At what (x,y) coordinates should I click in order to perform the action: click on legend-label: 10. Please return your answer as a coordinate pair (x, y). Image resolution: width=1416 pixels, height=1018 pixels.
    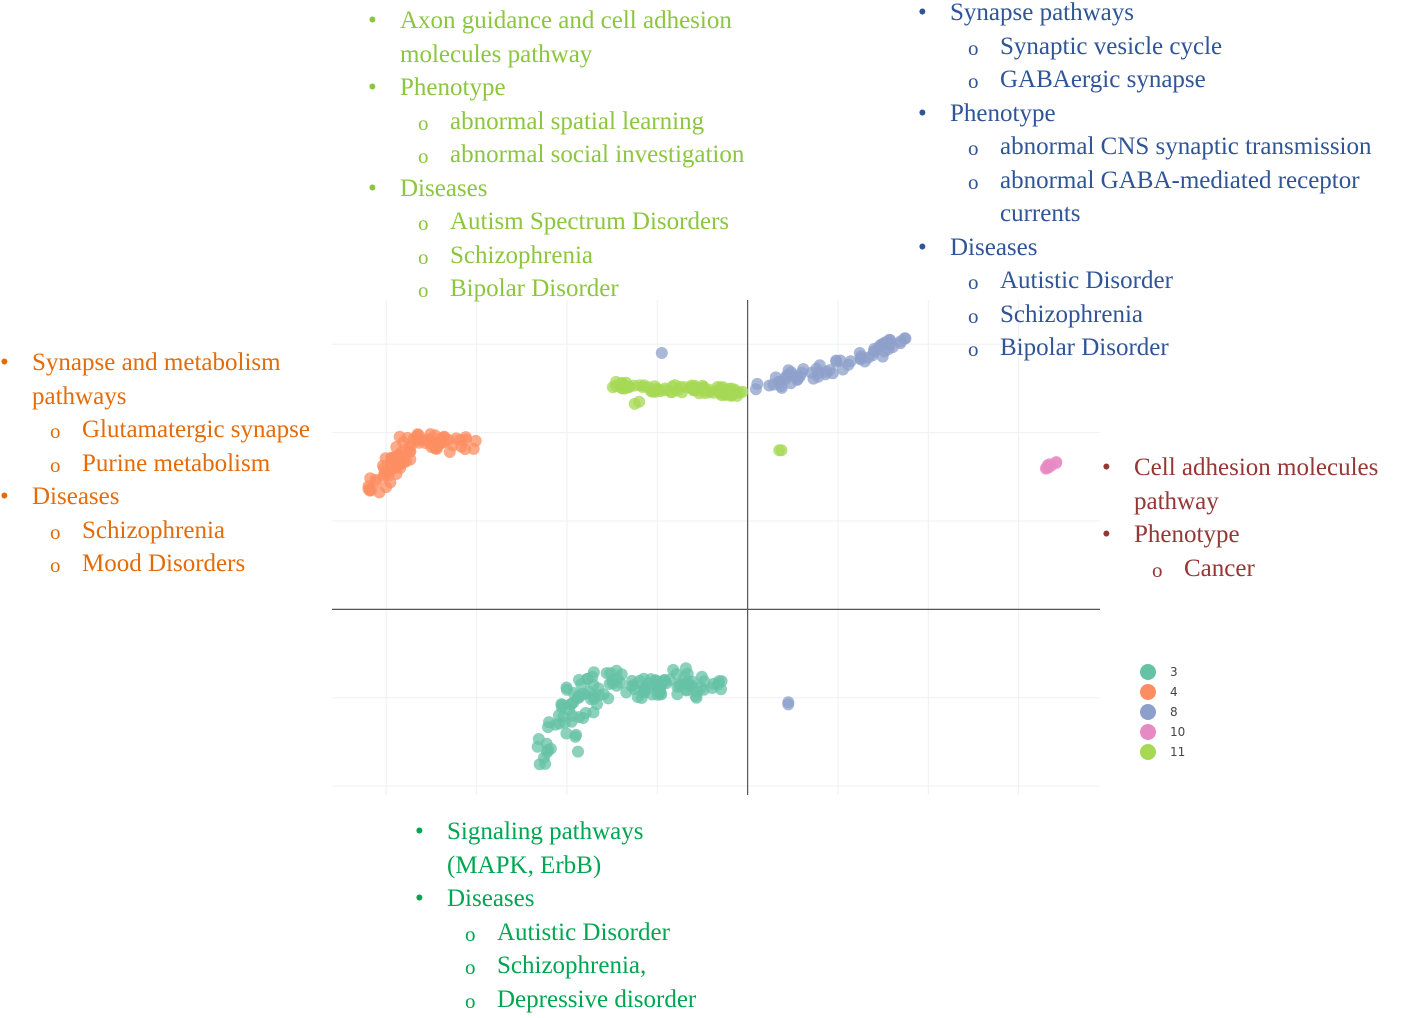
    Looking at the image, I should click on (1177, 732).